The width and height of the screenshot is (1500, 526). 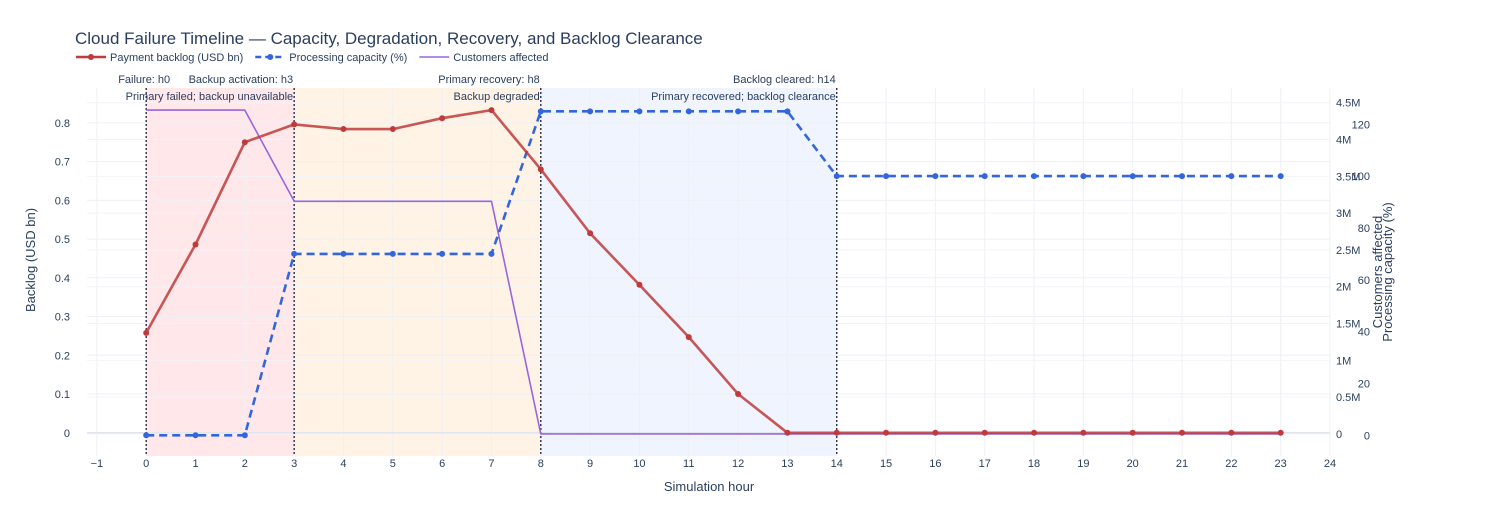 What do you see at coordinates (1367, 436) in the screenshot?
I see `y-right-2-tick-label: 0` at bounding box center [1367, 436].